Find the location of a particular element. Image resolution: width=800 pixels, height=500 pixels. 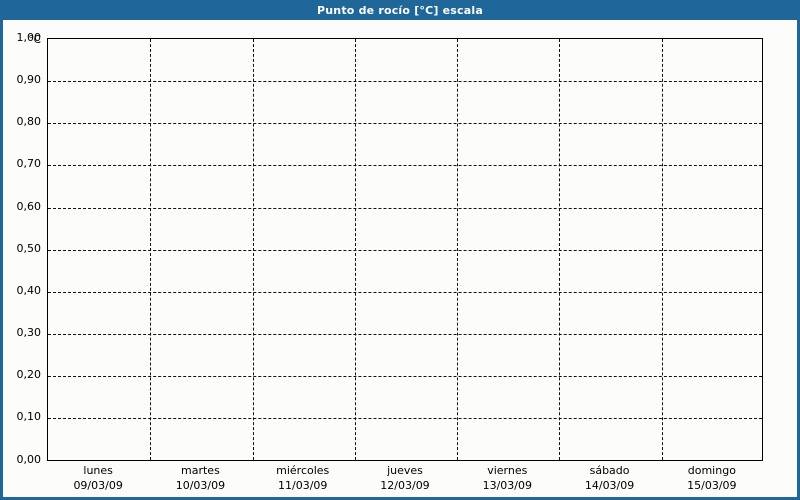

y-axis-tick-label: 0,70 is located at coordinates (29, 164).